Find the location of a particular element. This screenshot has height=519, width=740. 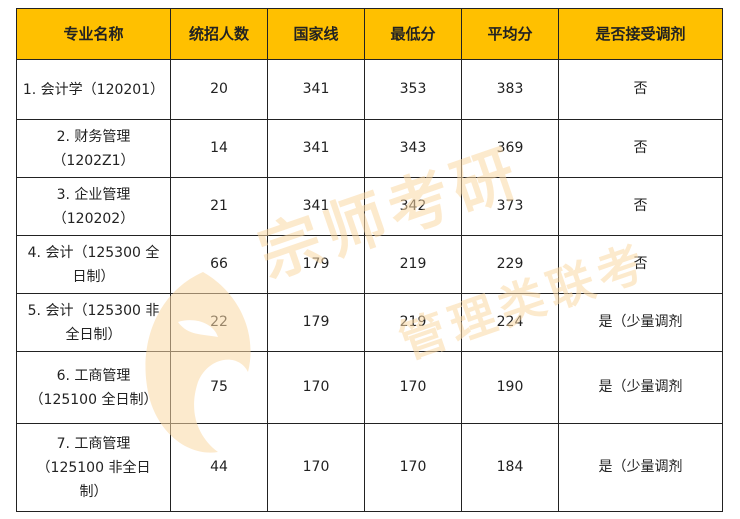

major-name-line: （125100 非全日 is located at coordinates (93, 467).